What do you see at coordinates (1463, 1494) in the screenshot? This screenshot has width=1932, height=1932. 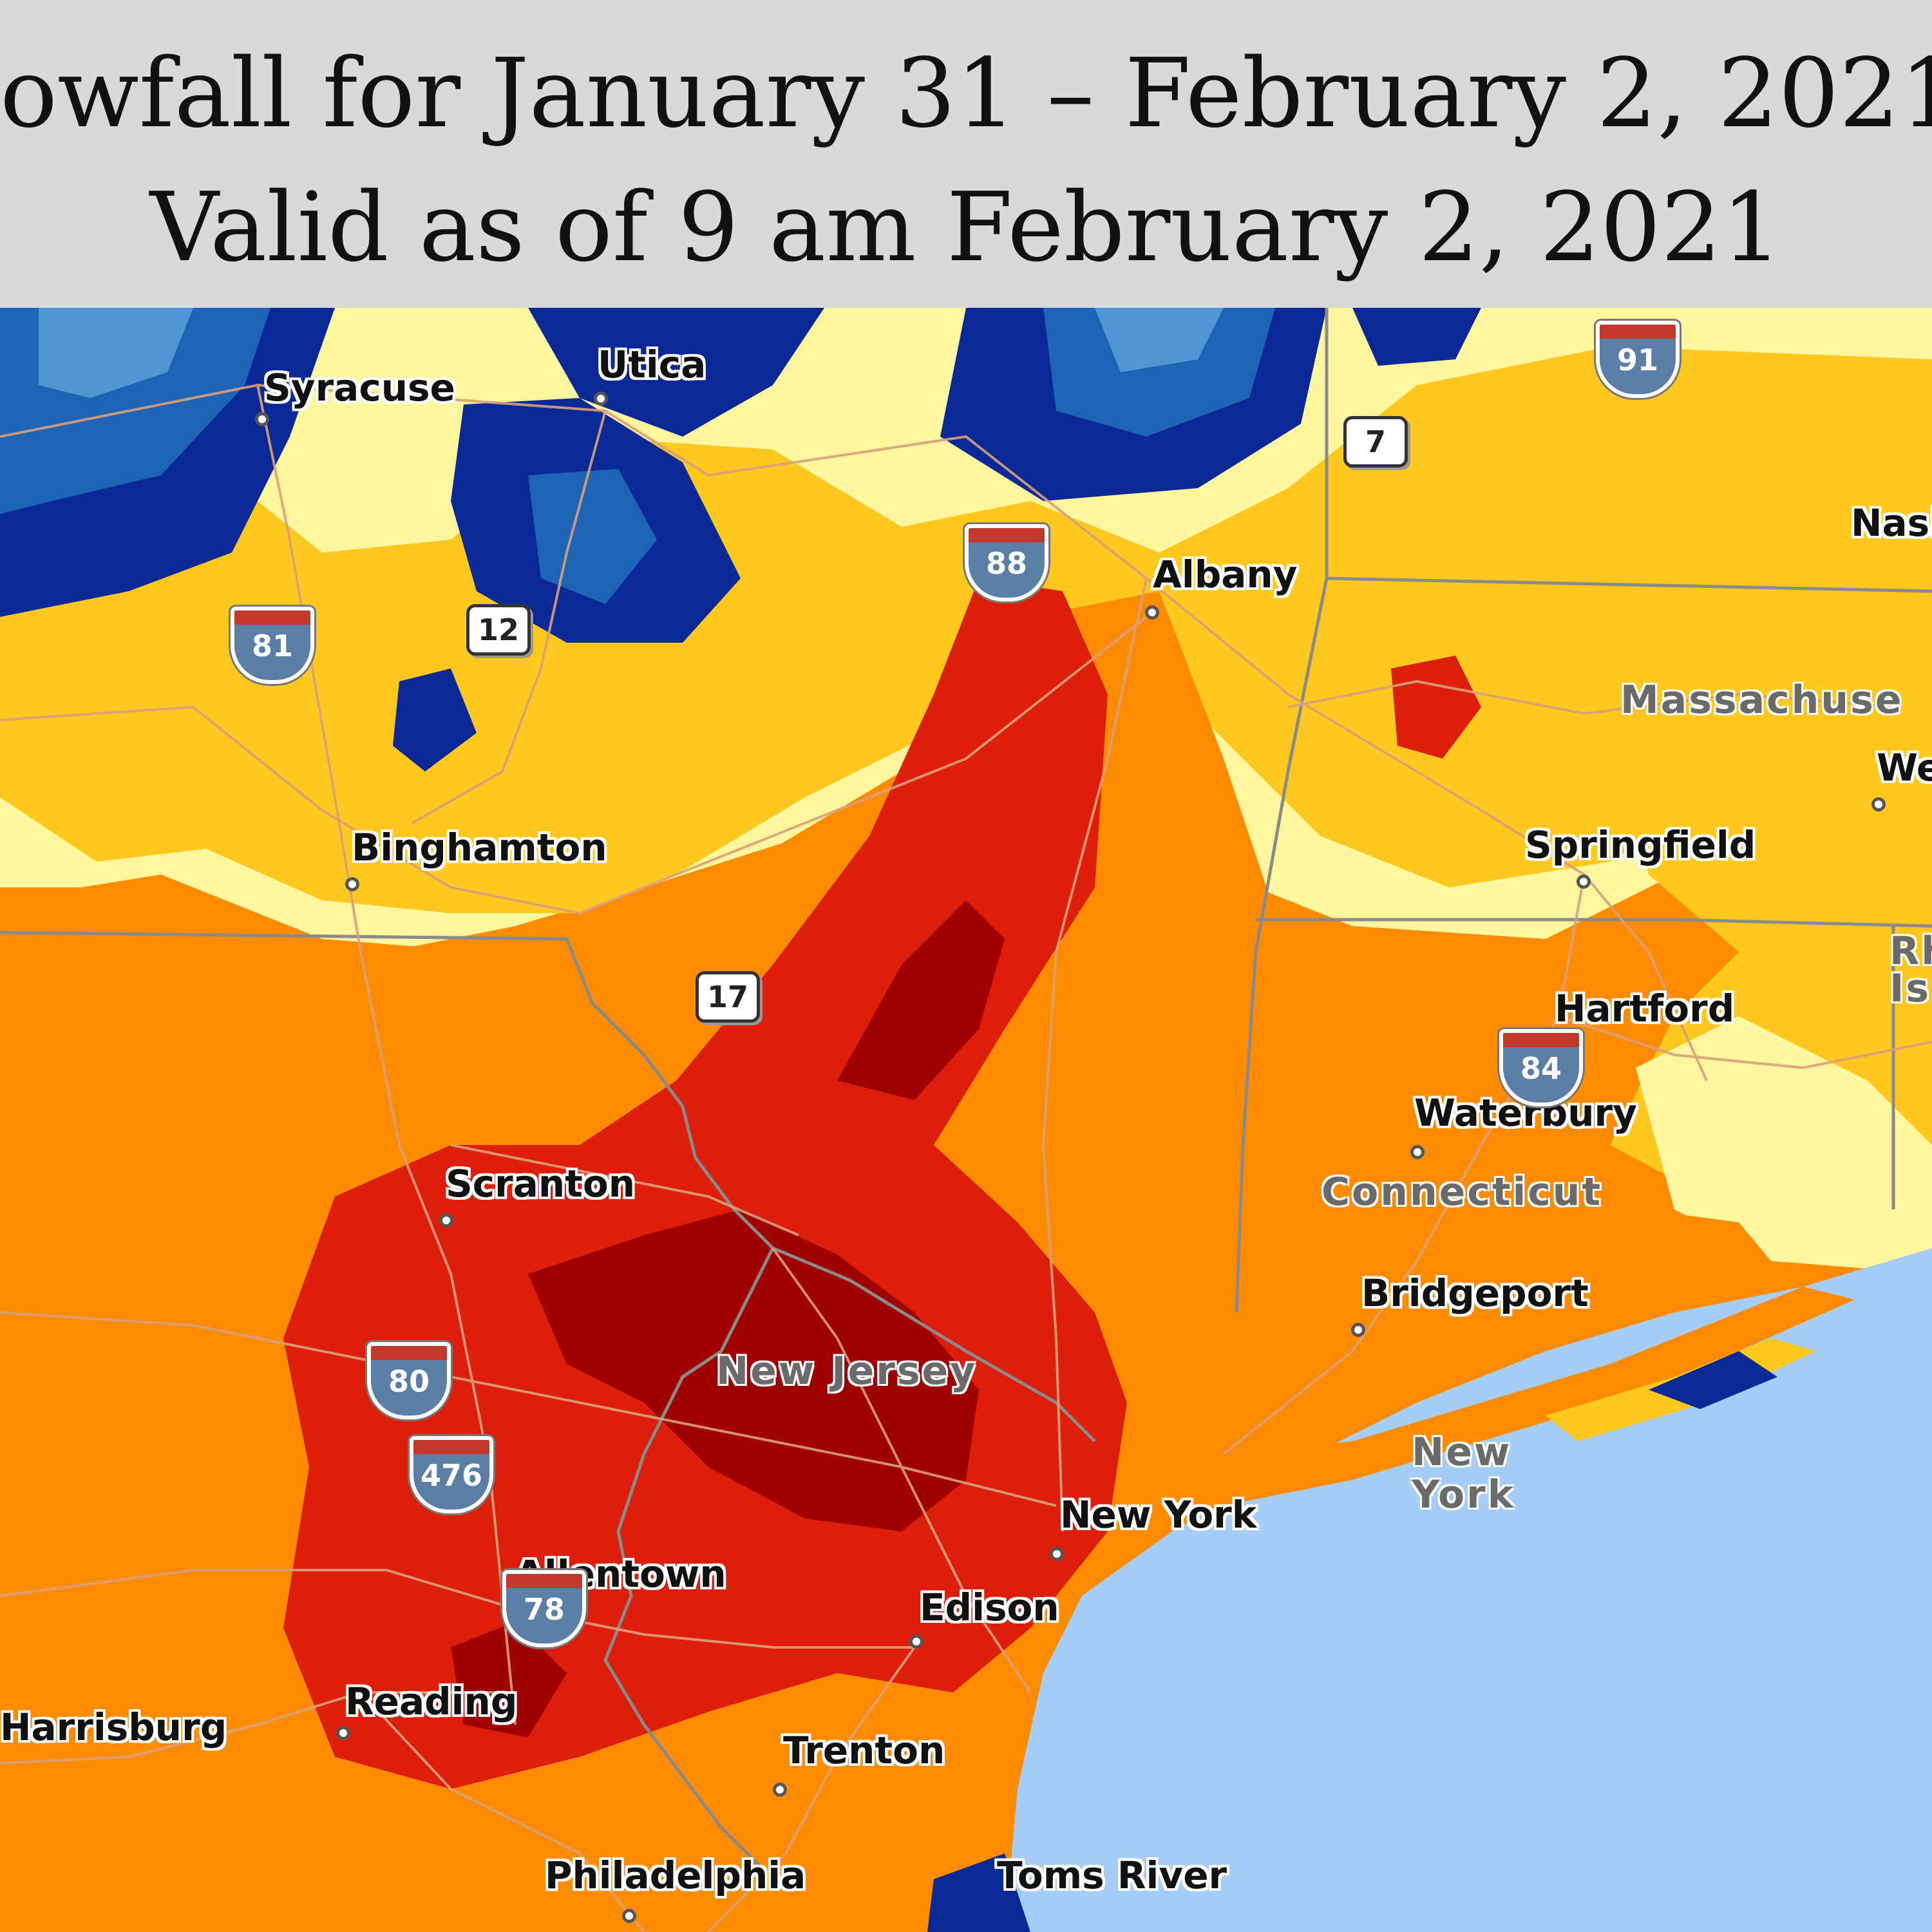 I see `state-label-new-york-2: York` at bounding box center [1463, 1494].